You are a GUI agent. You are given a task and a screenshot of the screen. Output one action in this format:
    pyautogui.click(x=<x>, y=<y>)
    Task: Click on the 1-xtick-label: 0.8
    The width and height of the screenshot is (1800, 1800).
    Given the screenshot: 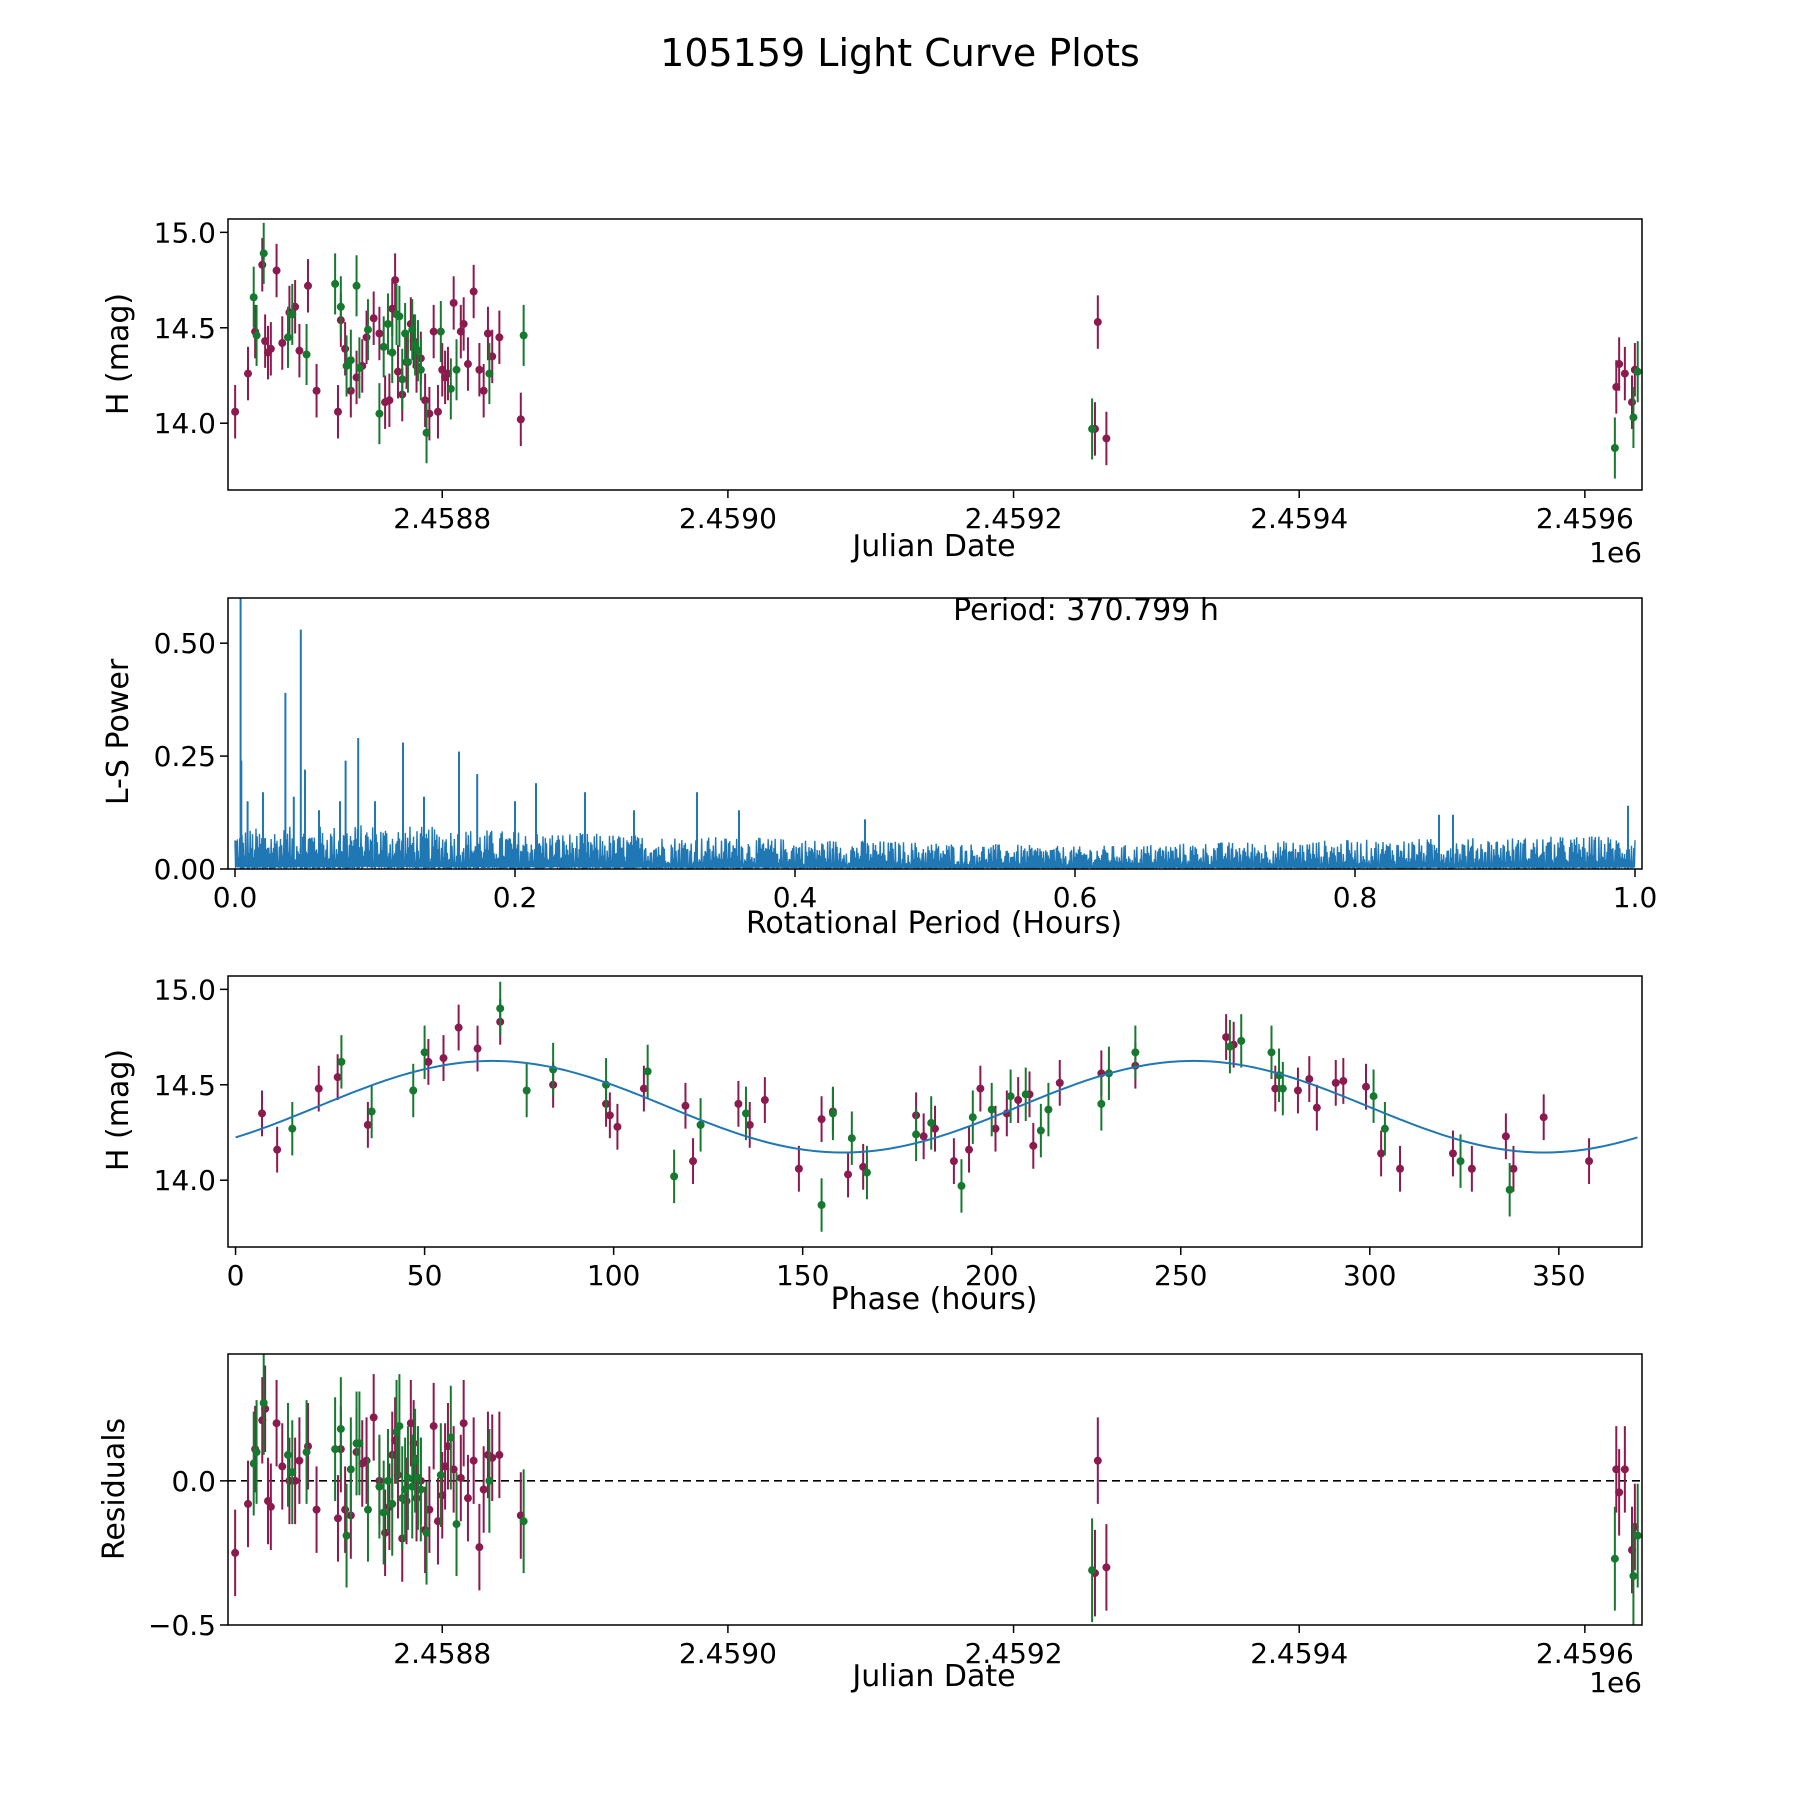 What is the action you would take?
    pyautogui.click(x=1355, y=897)
    